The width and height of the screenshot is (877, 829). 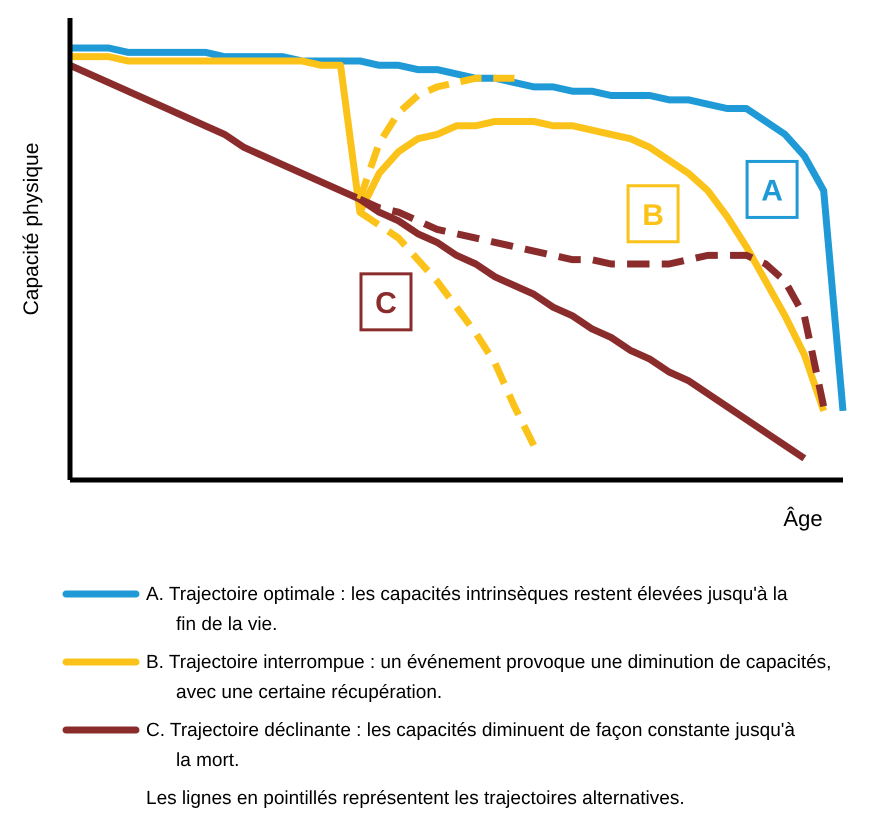 I want to click on legend-label: A. Trajectoire optimale : les capacités intrinsèques restent élevées jusqu'à la fin de la vie., so click(x=467, y=609).